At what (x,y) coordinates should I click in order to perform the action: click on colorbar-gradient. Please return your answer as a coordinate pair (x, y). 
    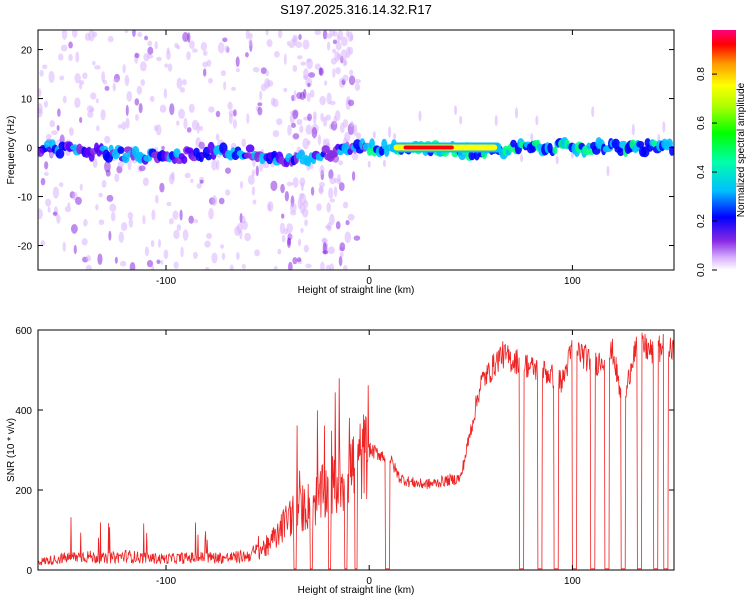
    Looking at the image, I should click on (724, 150).